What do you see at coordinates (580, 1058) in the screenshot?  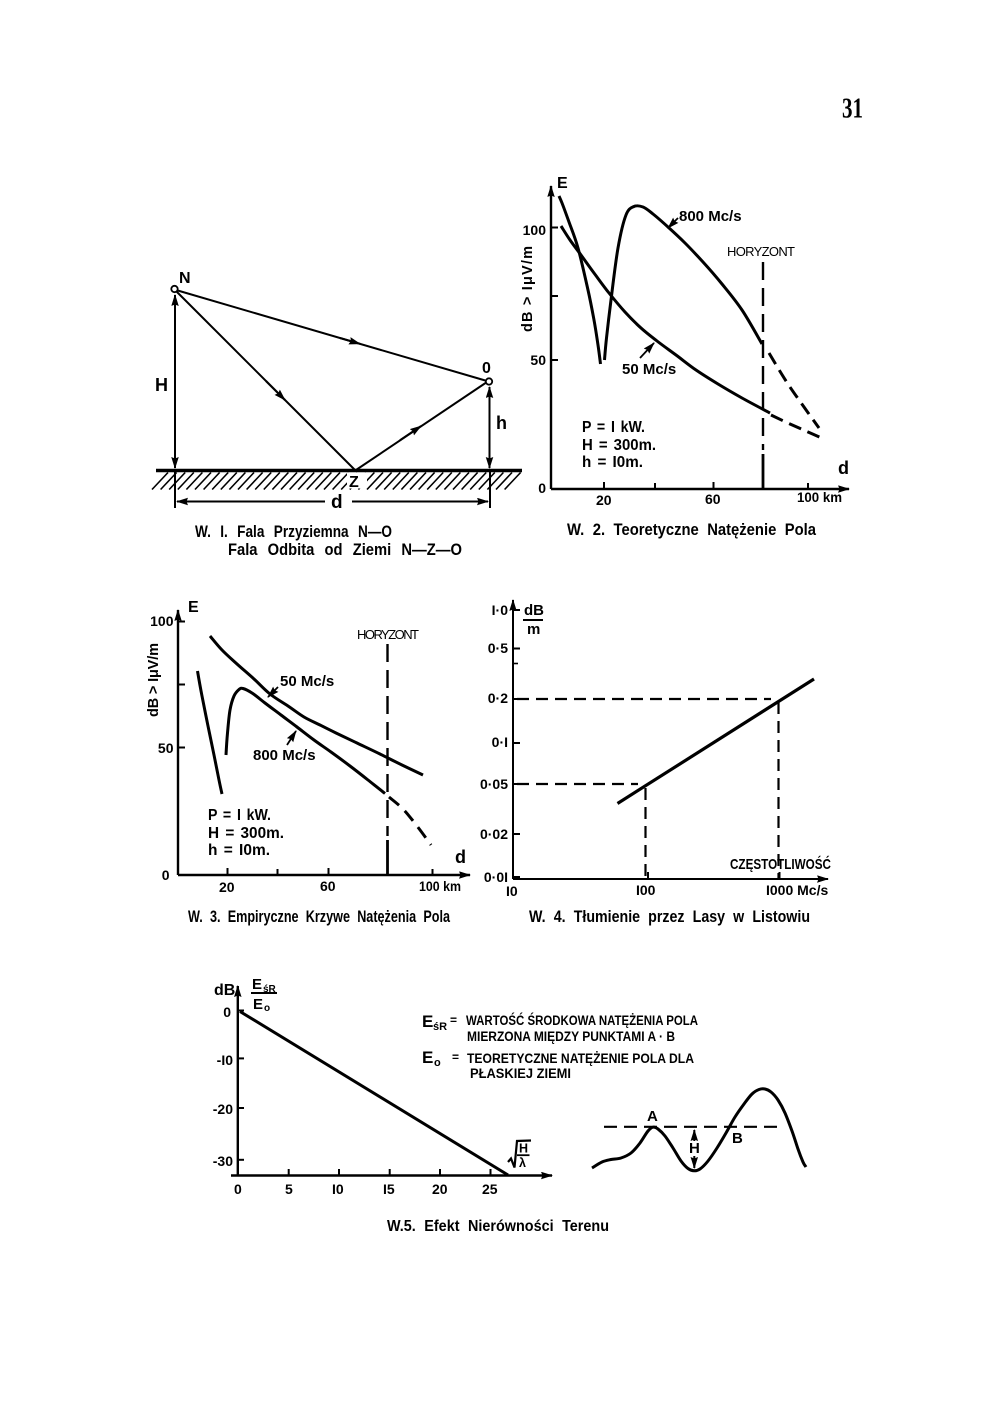 I see `svg-text: TEORETYCZNE NATĘŻENIE POLA DLA` at bounding box center [580, 1058].